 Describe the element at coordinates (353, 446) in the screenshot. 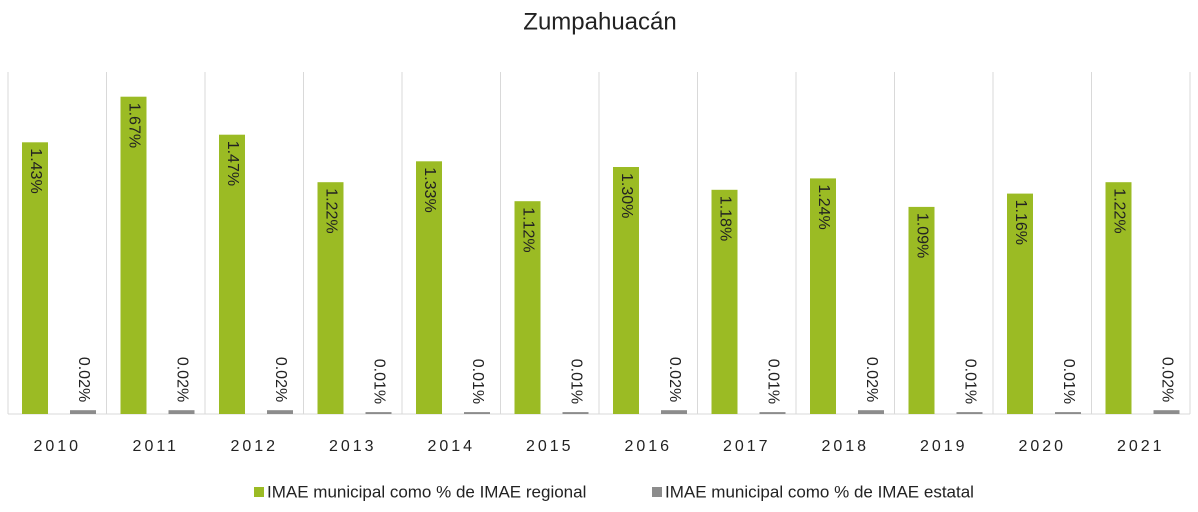

I see `x-tick-label: 2013` at that location.